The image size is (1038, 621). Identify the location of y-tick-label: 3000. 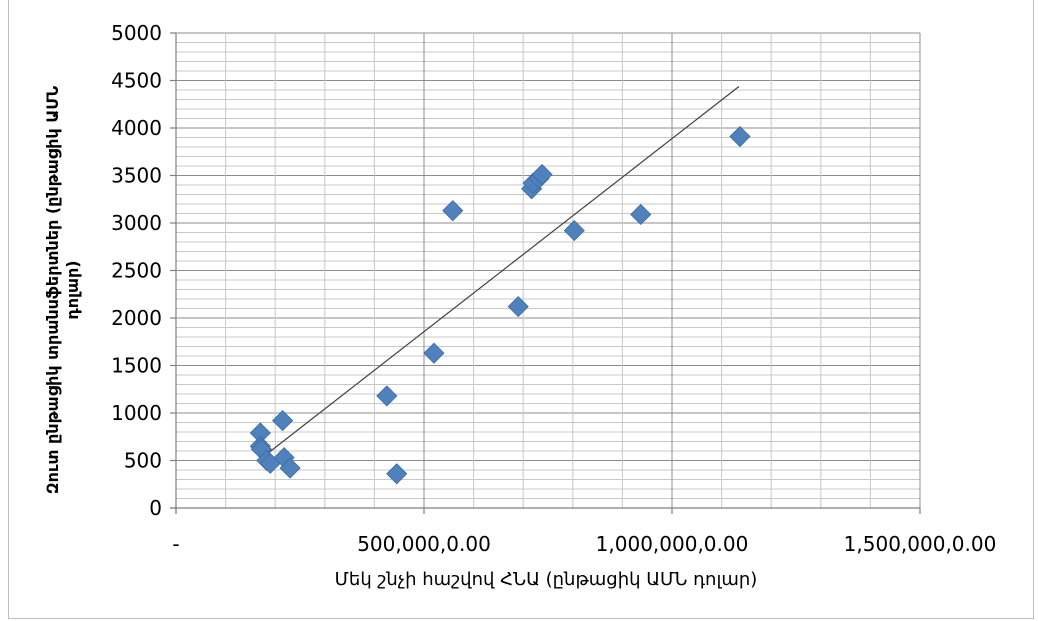
(136, 223).